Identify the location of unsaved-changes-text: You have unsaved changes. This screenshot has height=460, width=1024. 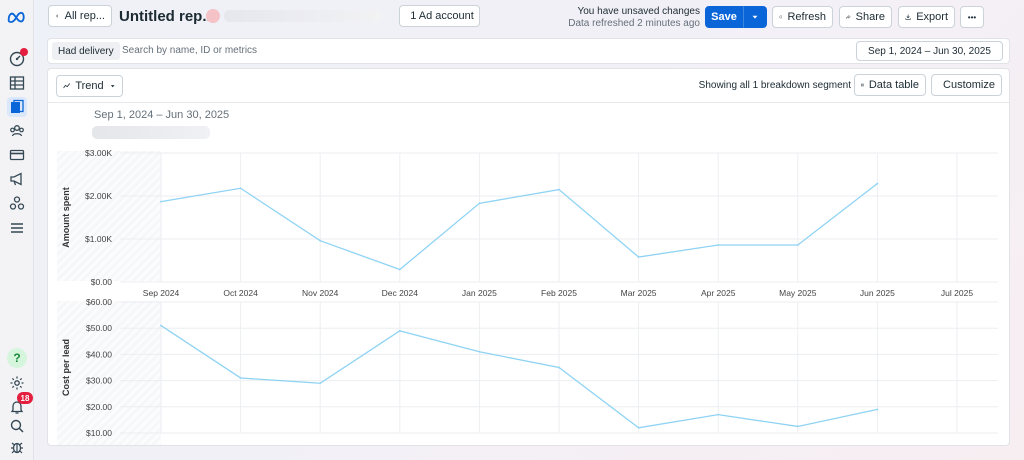
(638, 11).